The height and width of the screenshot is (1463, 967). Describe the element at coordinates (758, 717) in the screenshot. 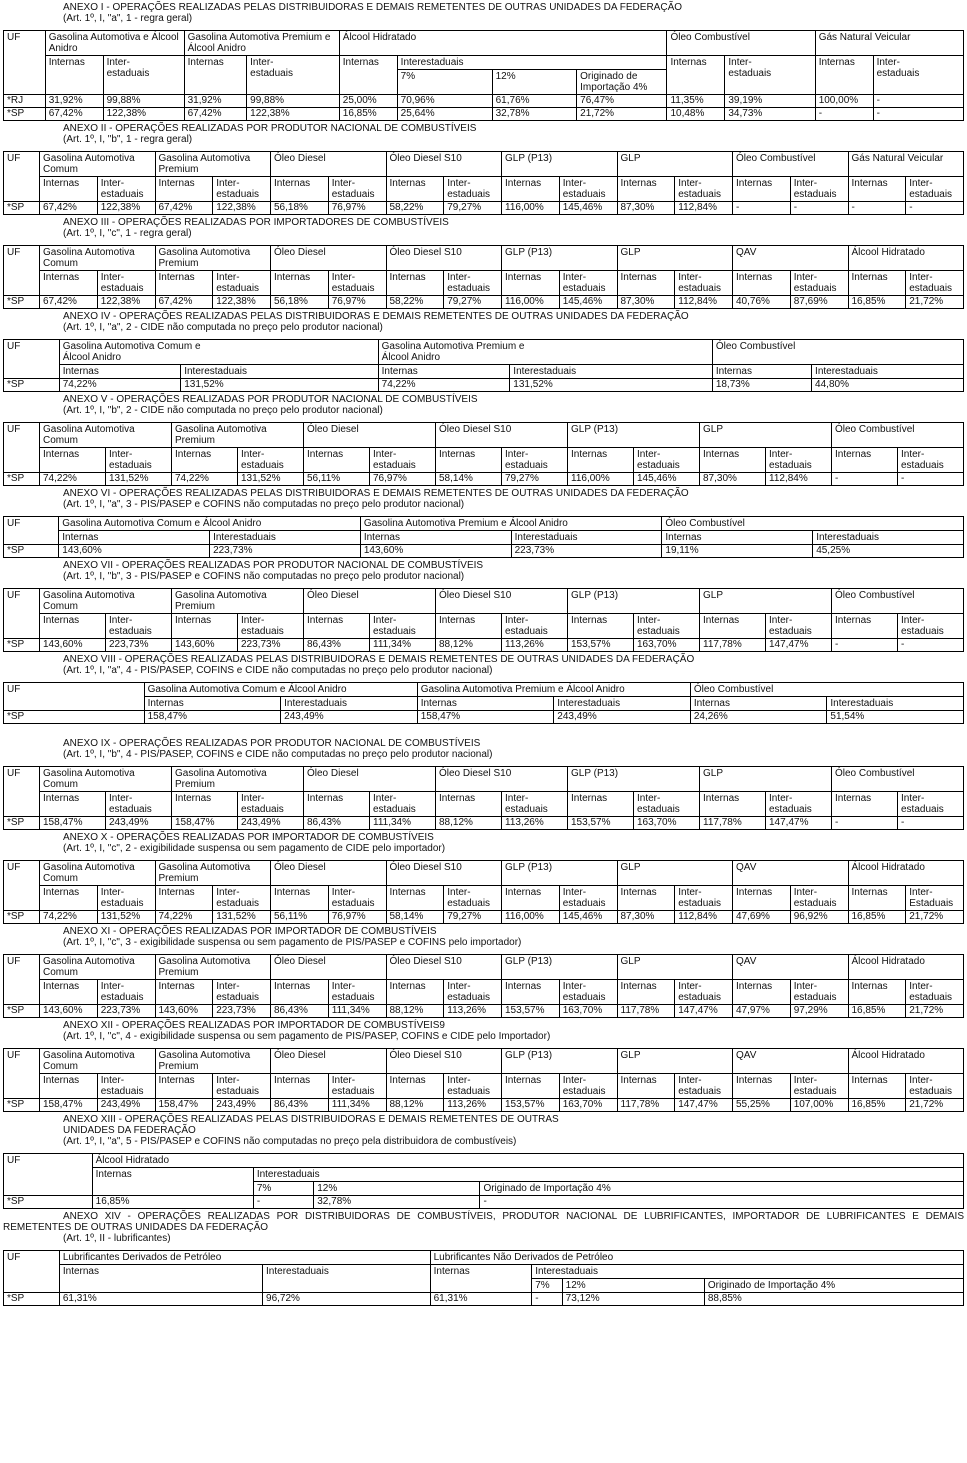

I see `rate-cell: 24,26%` at that location.